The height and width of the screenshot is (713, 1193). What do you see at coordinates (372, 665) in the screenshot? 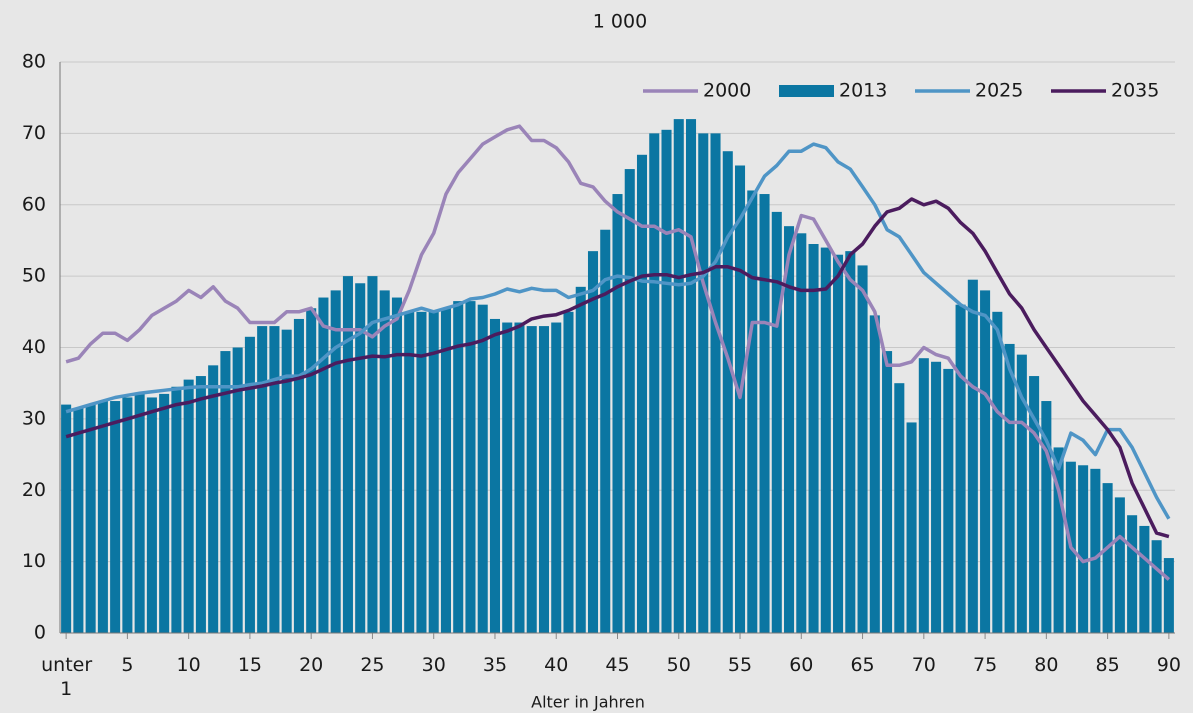
I see `x-tick-label: 25` at bounding box center [372, 665].